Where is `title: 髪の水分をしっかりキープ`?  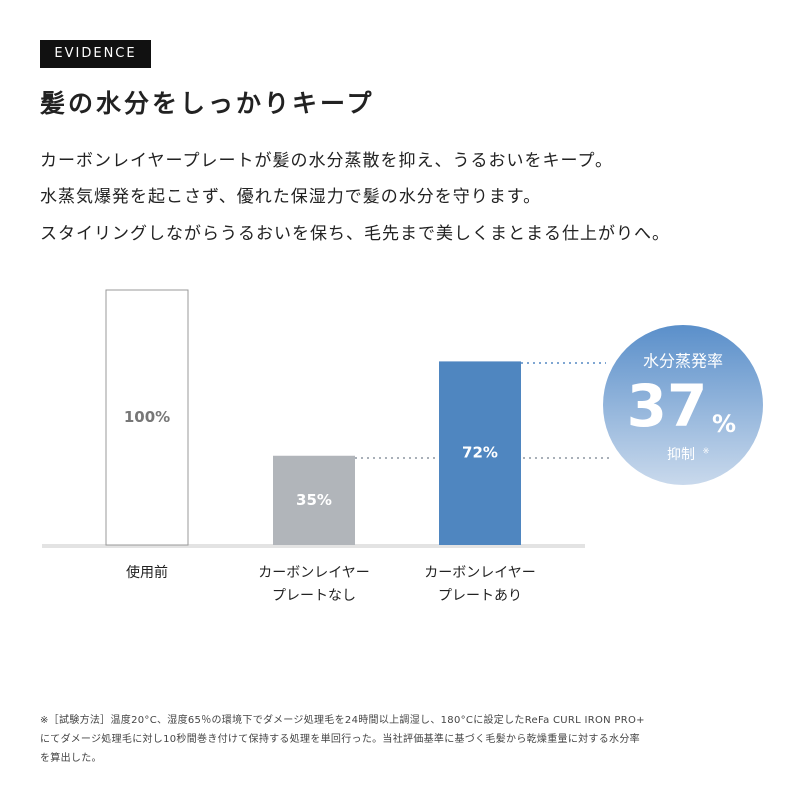 title: 髪の水分をしっかりキープ is located at coordinates (207, 103).